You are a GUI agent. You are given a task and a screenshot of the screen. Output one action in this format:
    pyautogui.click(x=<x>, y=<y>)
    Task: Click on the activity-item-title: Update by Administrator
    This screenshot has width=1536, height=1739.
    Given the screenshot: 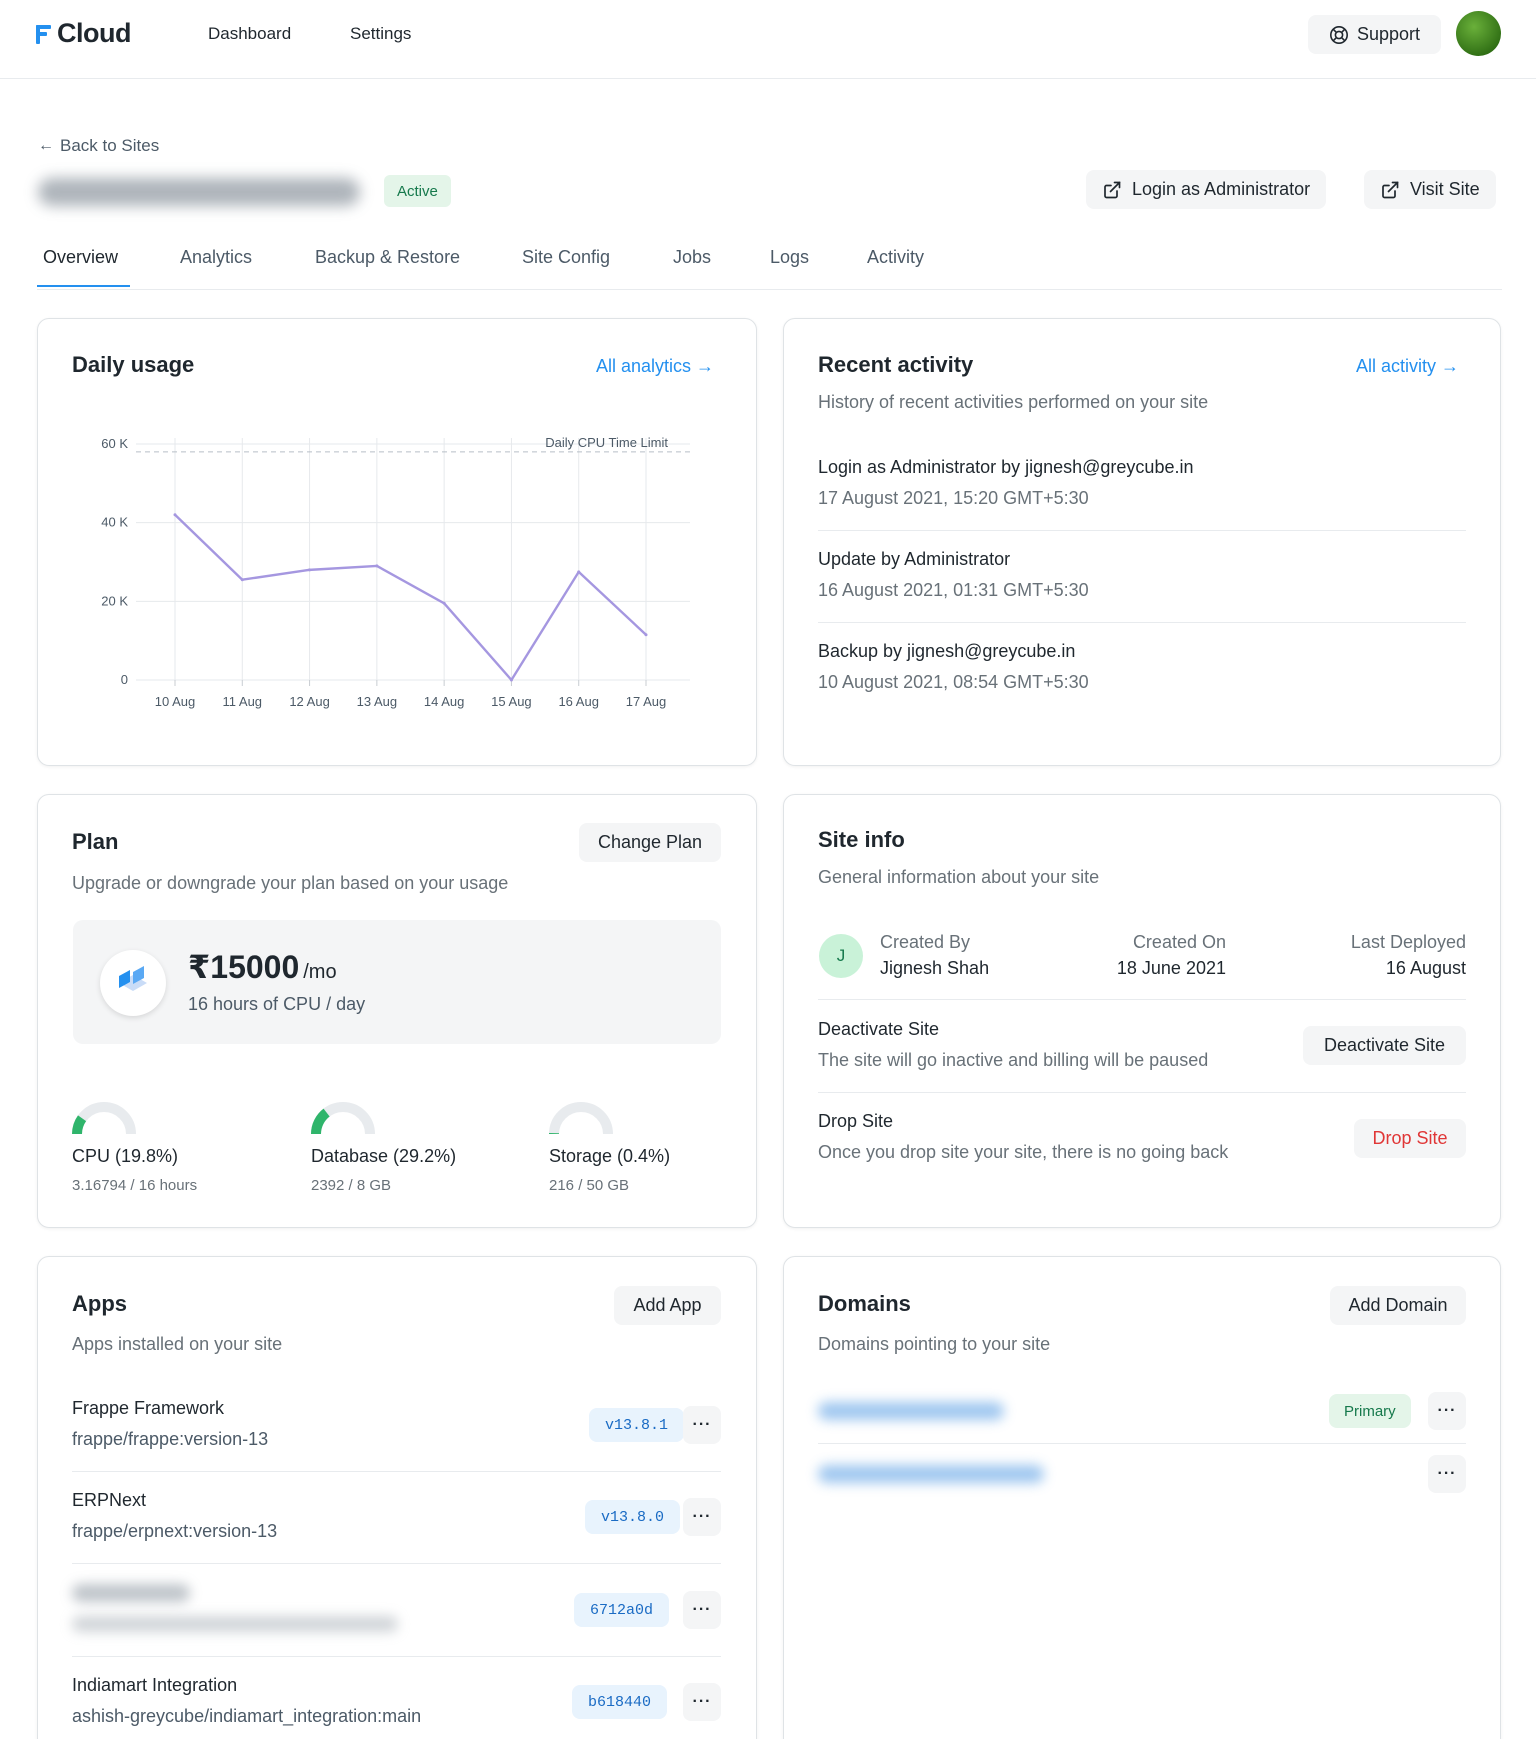 What is the action you would take?
    pyautogui.click(x=914, y=559)
    